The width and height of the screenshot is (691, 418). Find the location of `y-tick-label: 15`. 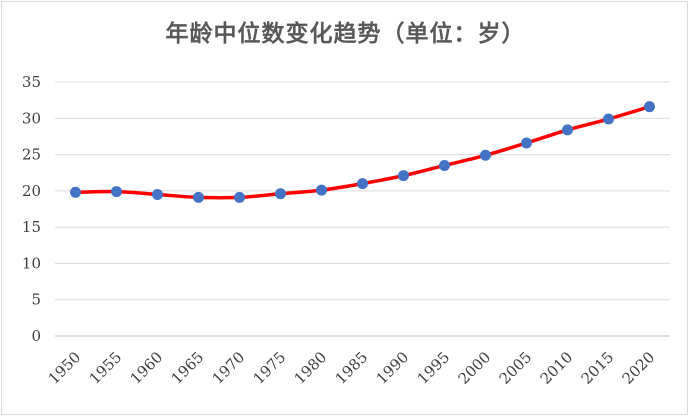

y-tick-label: 15 is located at coordinates (31, 227).